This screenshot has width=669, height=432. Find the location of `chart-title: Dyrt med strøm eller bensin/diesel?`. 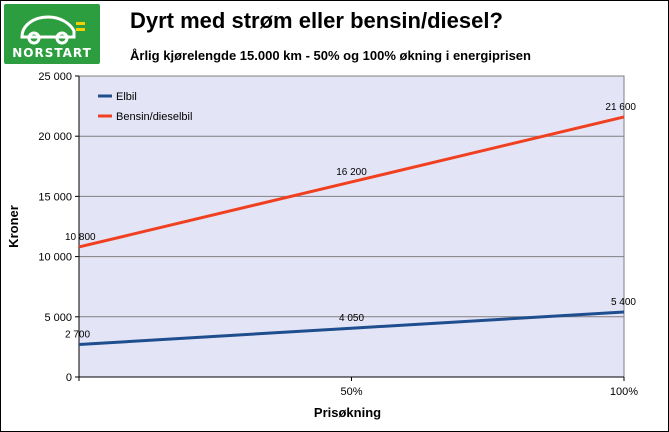

chart-title: Dyrt med strøm eller bensin/diesel? is located at coordinates (316, 20).